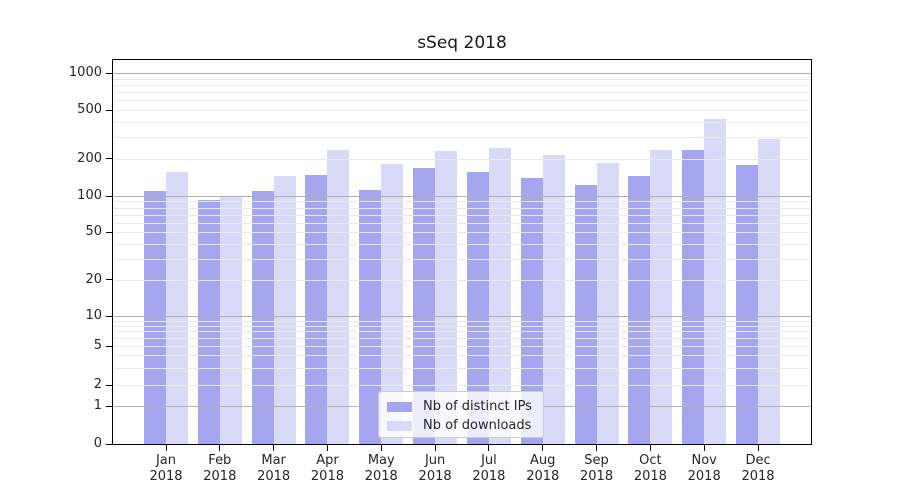 This screenshot has height=500, width=900. I want to click on x-tick-mark-oct, so click(650, 448).